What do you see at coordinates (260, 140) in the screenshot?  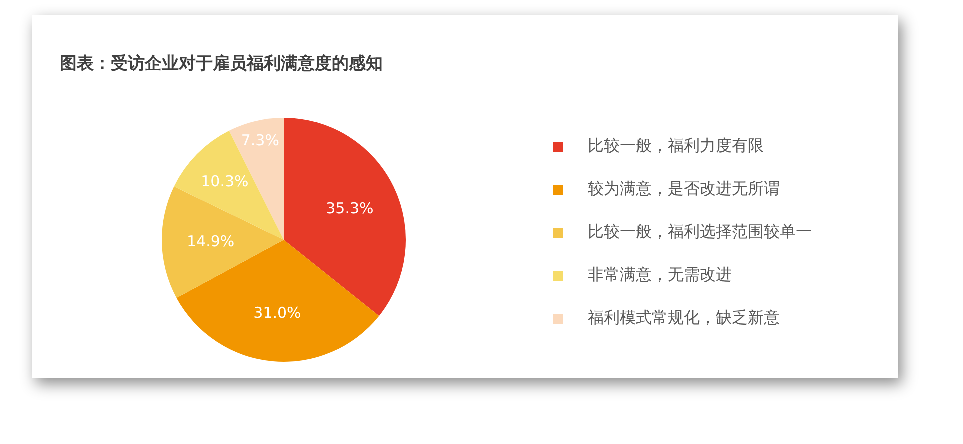 I see `data-label: 7.3%` at bounding box center [260, 140].